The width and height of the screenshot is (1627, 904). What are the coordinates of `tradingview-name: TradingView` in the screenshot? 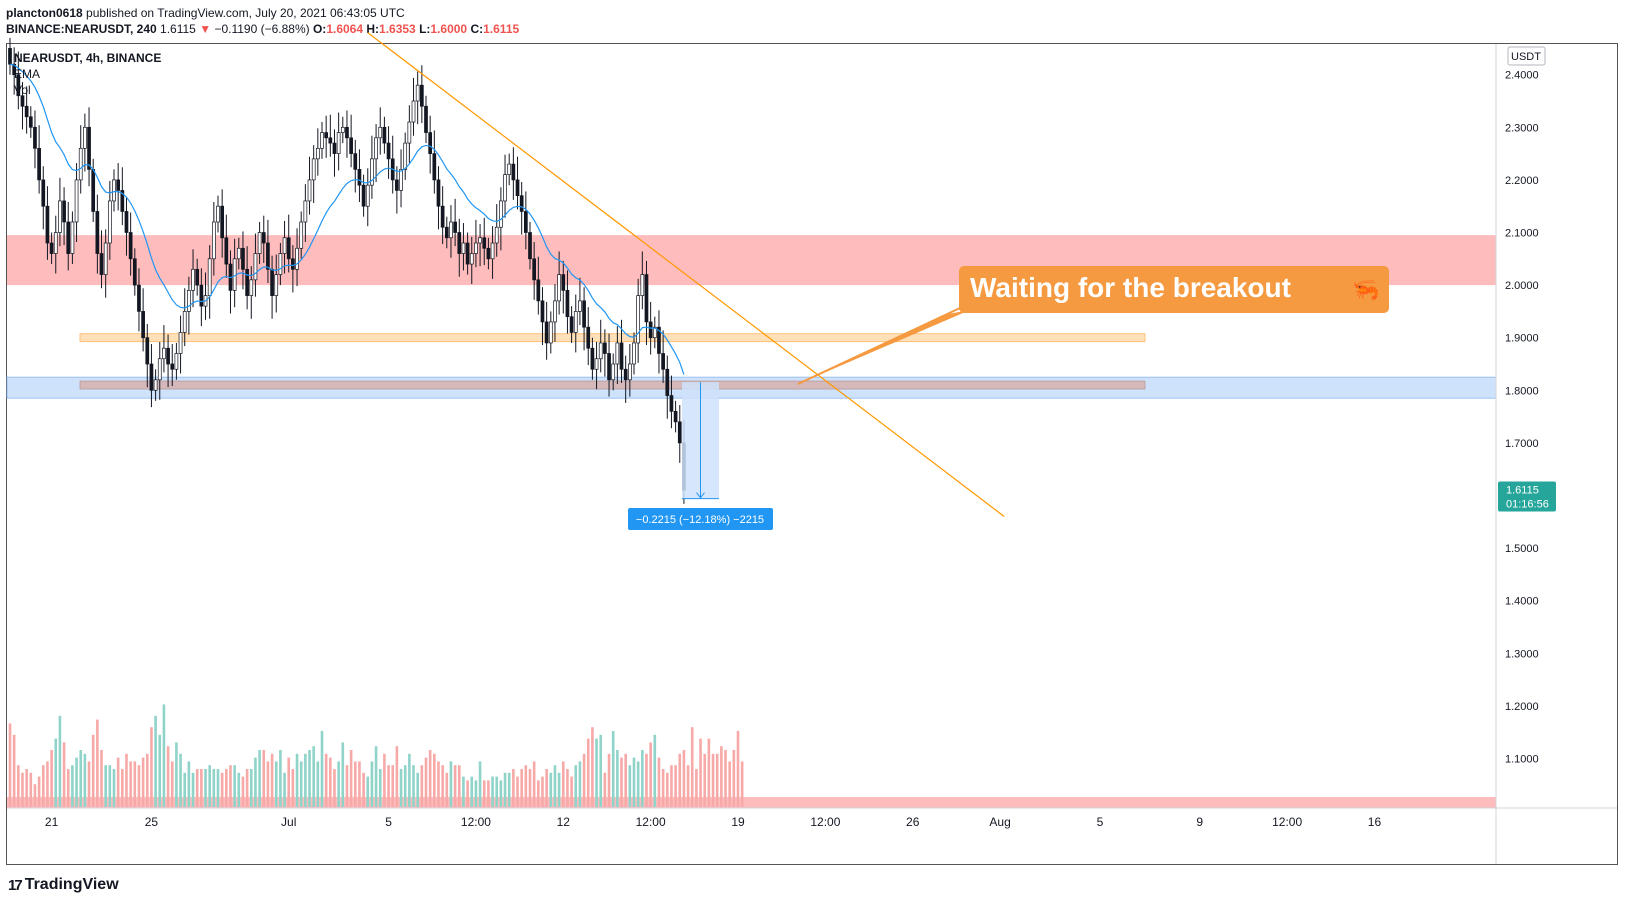 It's located at (71, 884).